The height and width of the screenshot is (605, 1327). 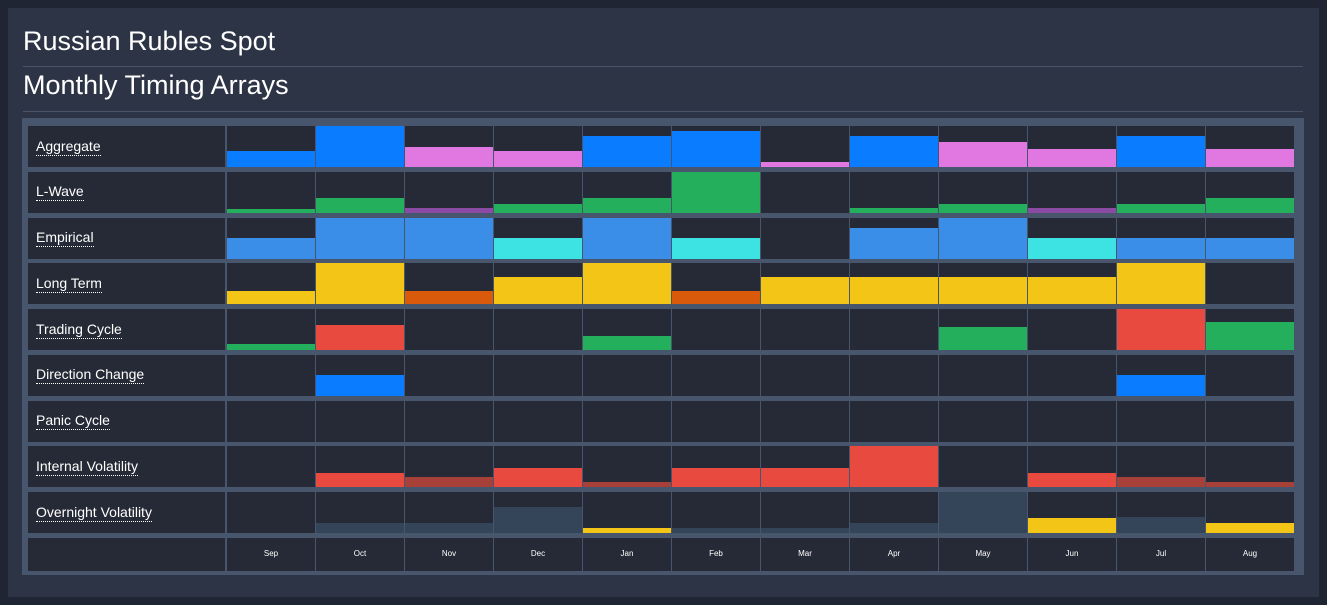 What do you see at coordinates (1072, 291) in the screenshot?
I see `bar-long-term-jun` at bounding box center [1072, 291].